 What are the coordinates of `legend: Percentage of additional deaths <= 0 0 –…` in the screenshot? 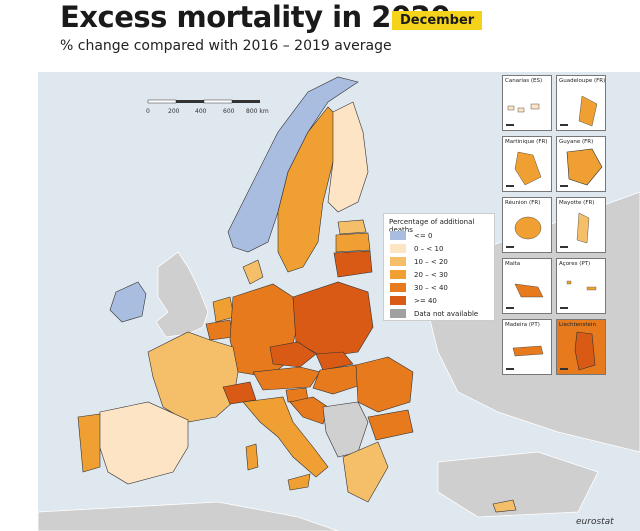 It's located at (439, 267).